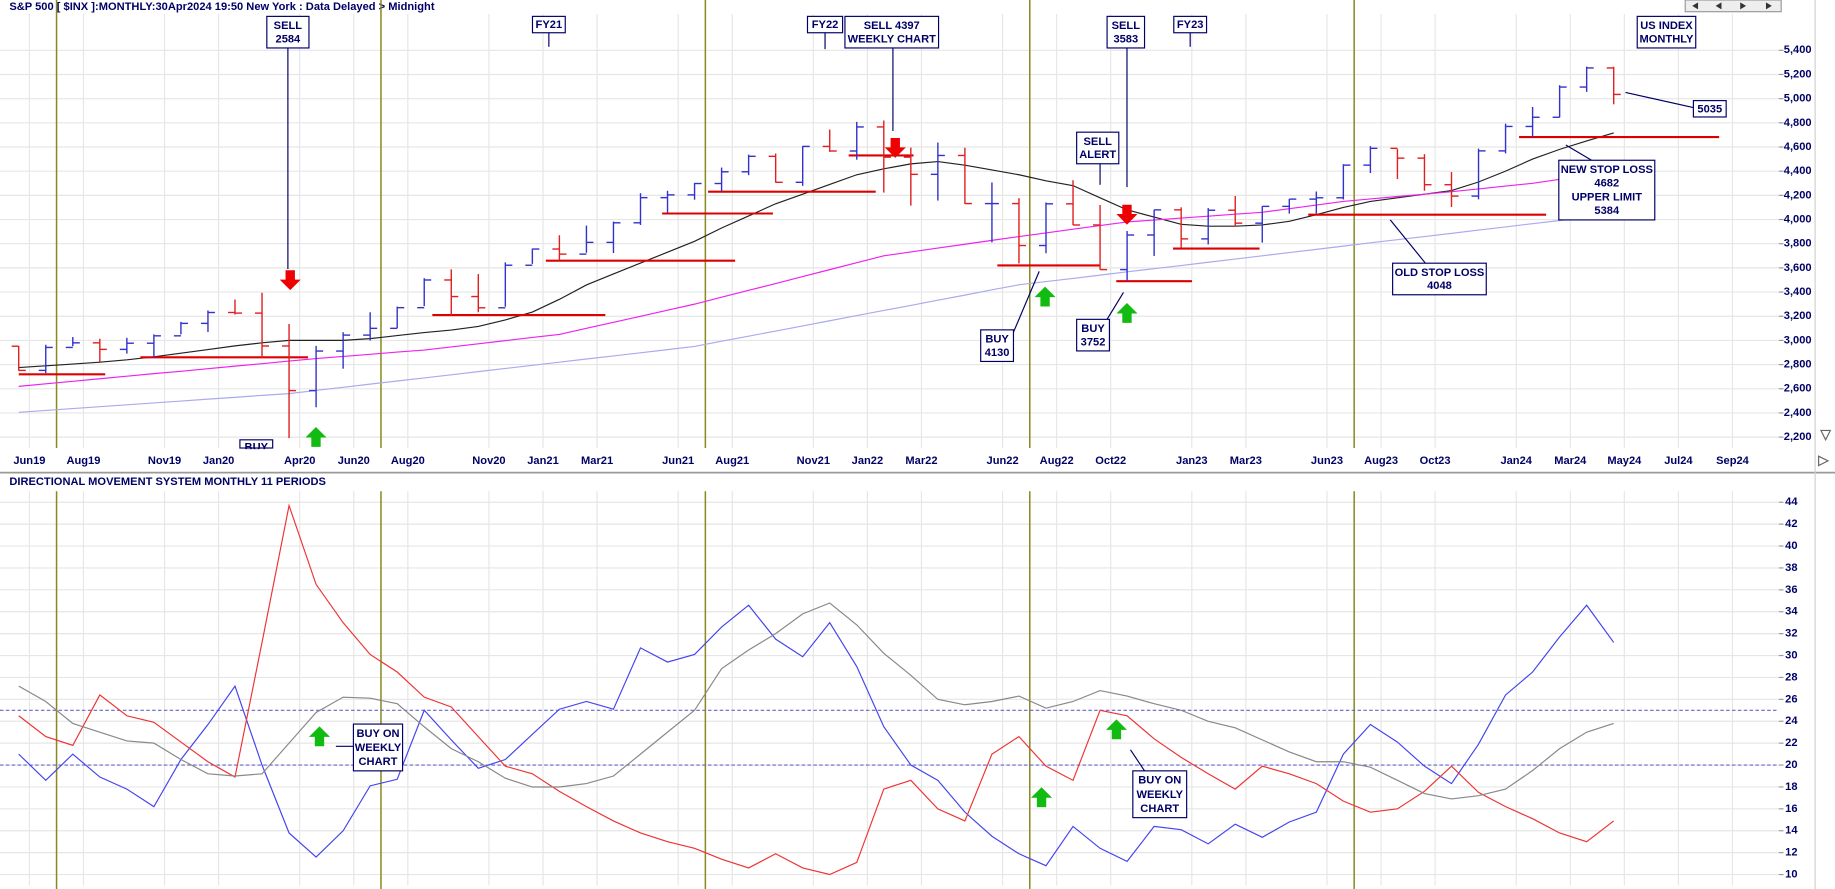  What do you see at coordinates (1607, 197) in the screenshot?
I see `annotation-text: UPPER LIMIT` at bounding box center [1607, 197].